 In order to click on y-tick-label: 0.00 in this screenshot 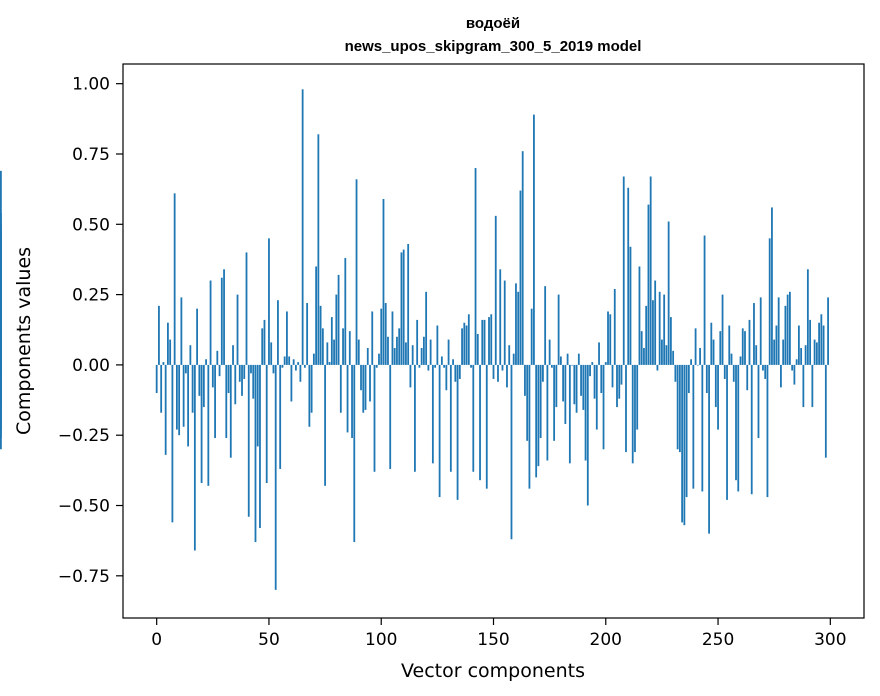, I will do `click(91, 366)`.